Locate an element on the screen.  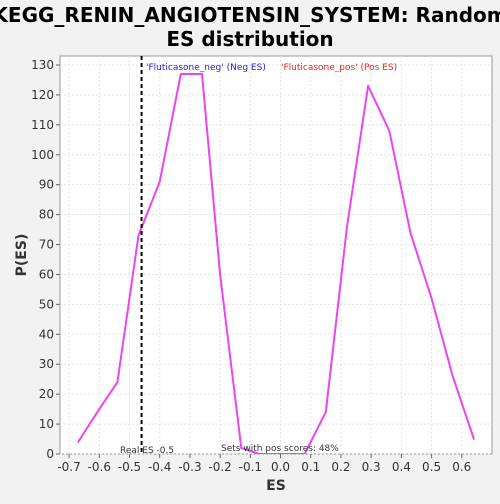
y-tick-label: 30 is located at coordinates (46, 364).